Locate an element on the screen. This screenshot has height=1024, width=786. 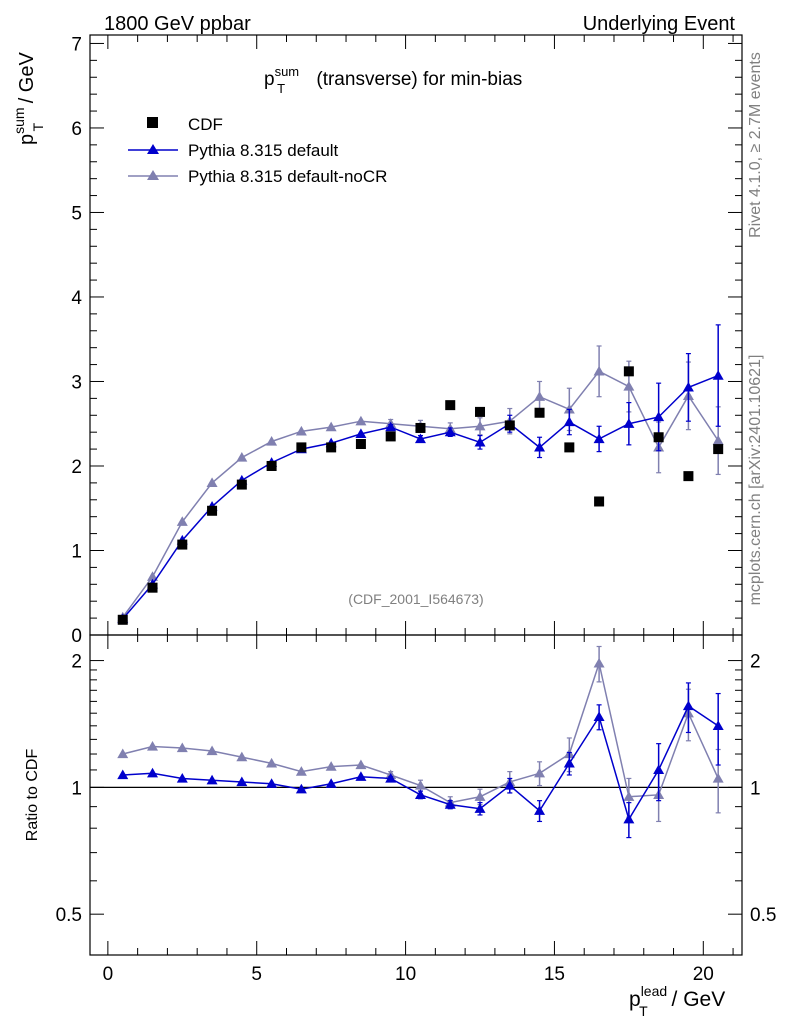
x-tick-labels: 0 5 10 15 20 is located at coordinates (408, 974).